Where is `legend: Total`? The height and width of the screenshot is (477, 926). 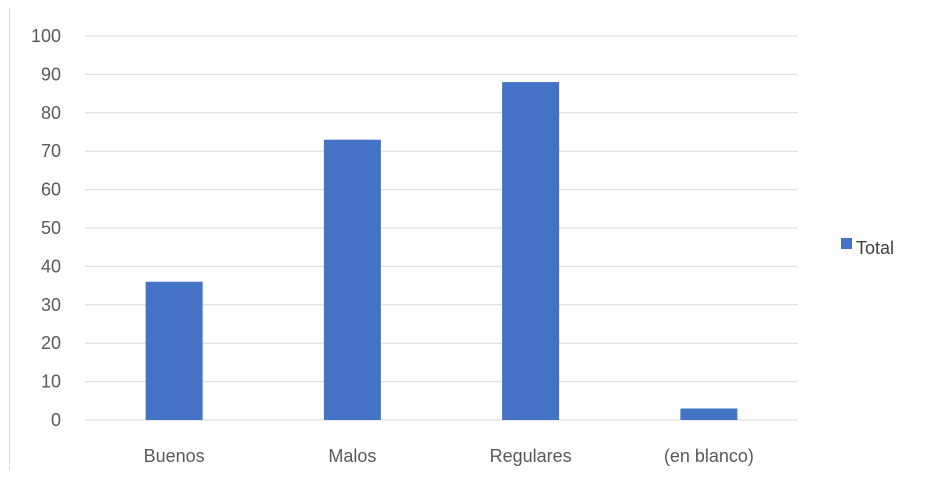 legend: Total is located at coordinates (867, 248).